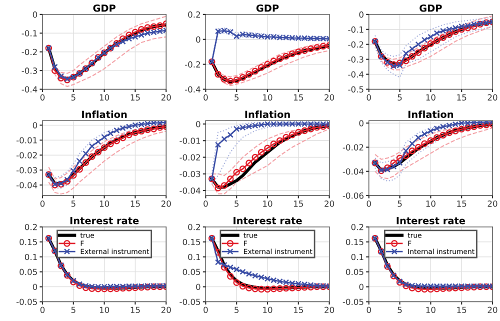  I want to click on y-tick-label: -0.5, so click(356, 89).